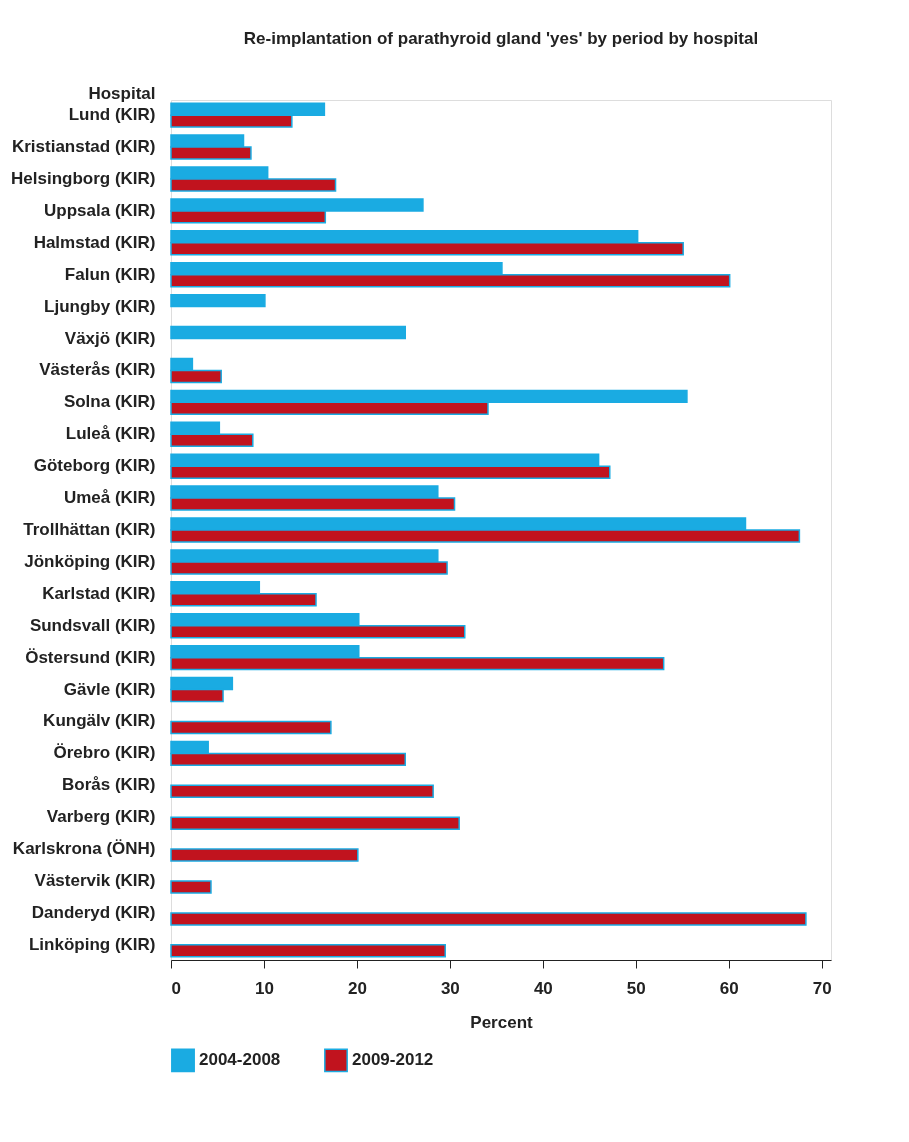  Describe the element at coordinates (357, 988) in the screenshot. I see `x-tick-label: 20` at that location.